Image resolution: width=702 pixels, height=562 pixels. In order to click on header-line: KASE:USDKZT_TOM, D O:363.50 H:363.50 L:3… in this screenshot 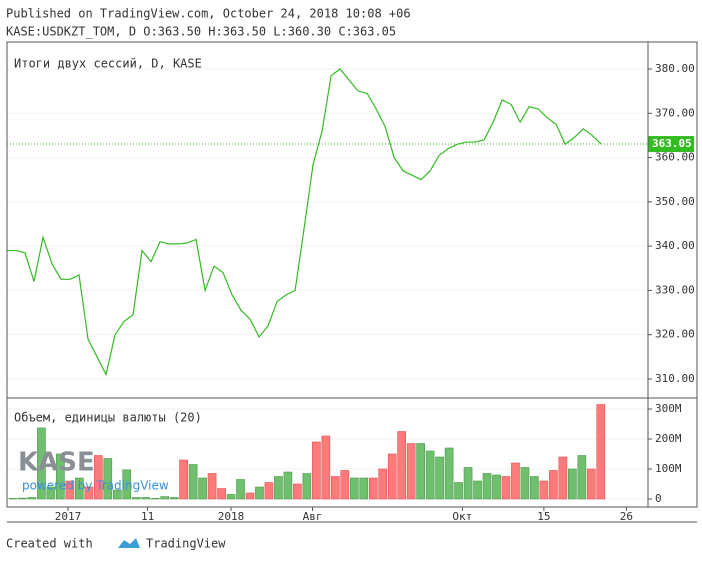, I will do `click(201, 32)`.